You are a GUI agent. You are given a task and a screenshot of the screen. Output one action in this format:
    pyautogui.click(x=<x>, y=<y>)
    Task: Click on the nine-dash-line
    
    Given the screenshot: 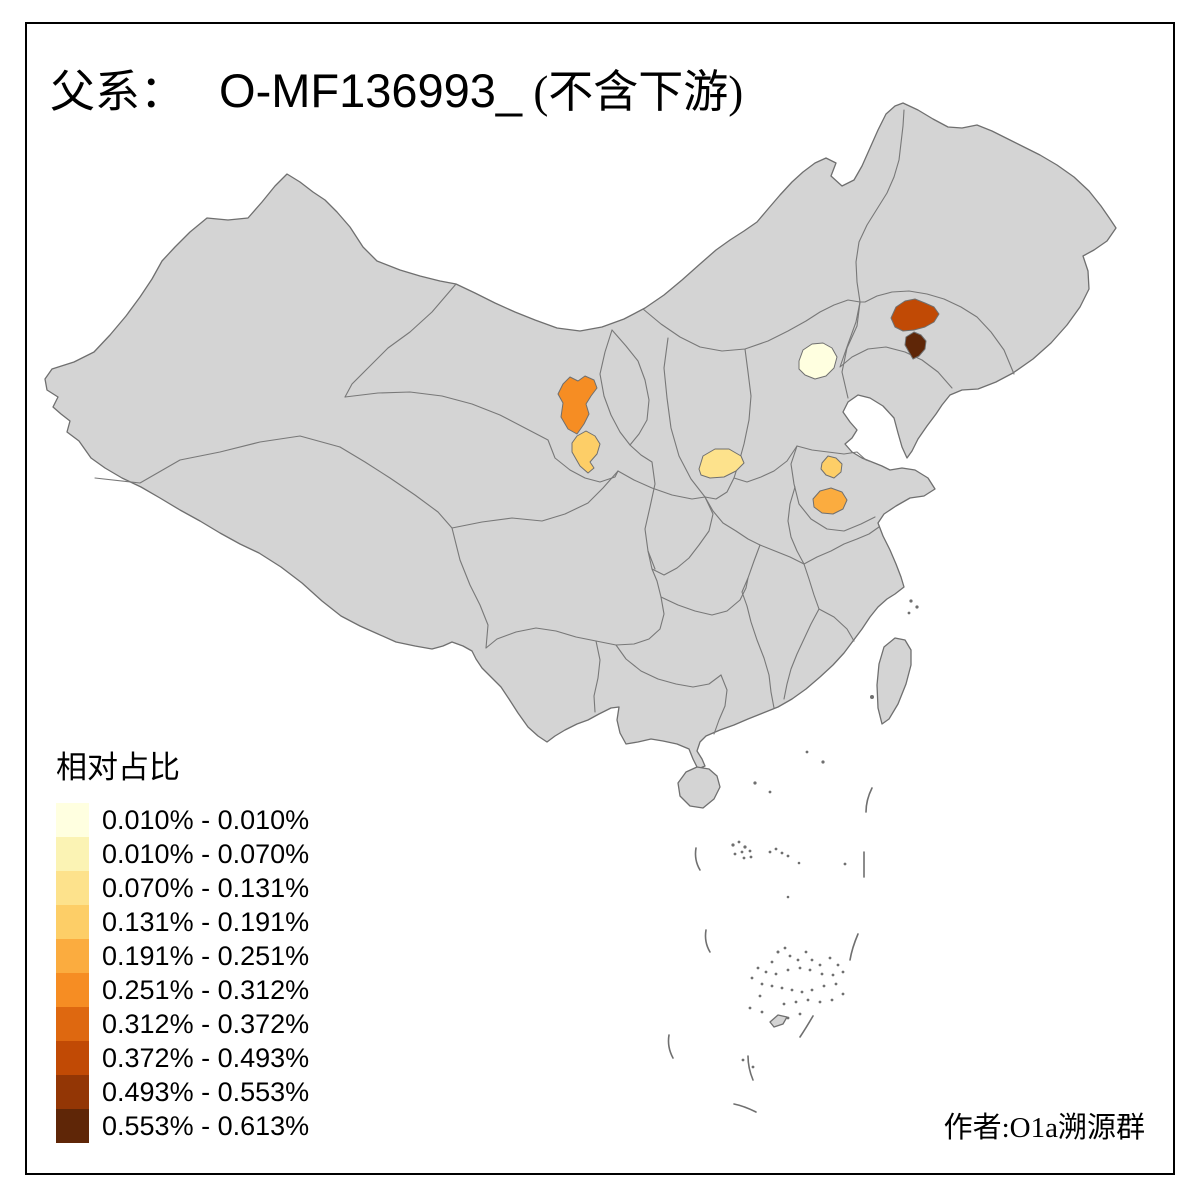 What is the action you would take?
    pyautogui.click(x=770, y=950)
    